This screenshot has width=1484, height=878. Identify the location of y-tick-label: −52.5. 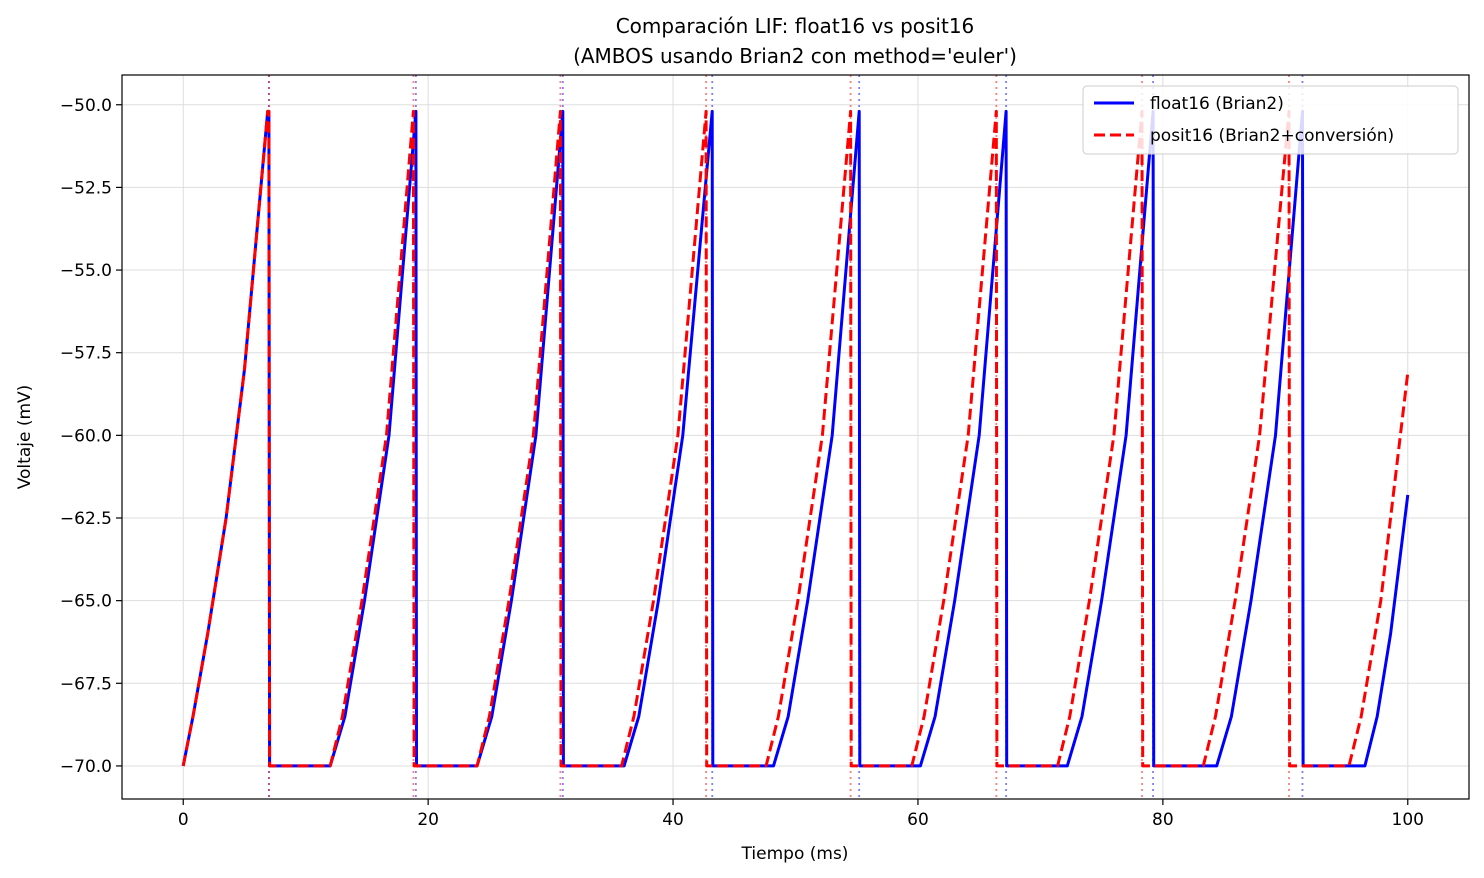
(86, 188).